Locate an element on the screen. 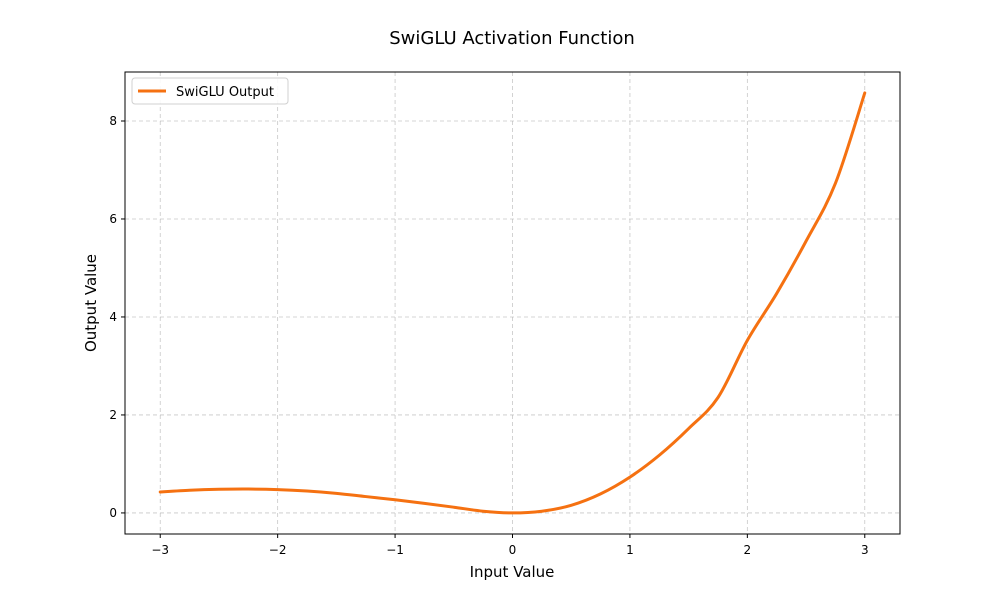 The image size is (1000, 600). legend: SwiGLU Output is located at coordinates (210, 91).